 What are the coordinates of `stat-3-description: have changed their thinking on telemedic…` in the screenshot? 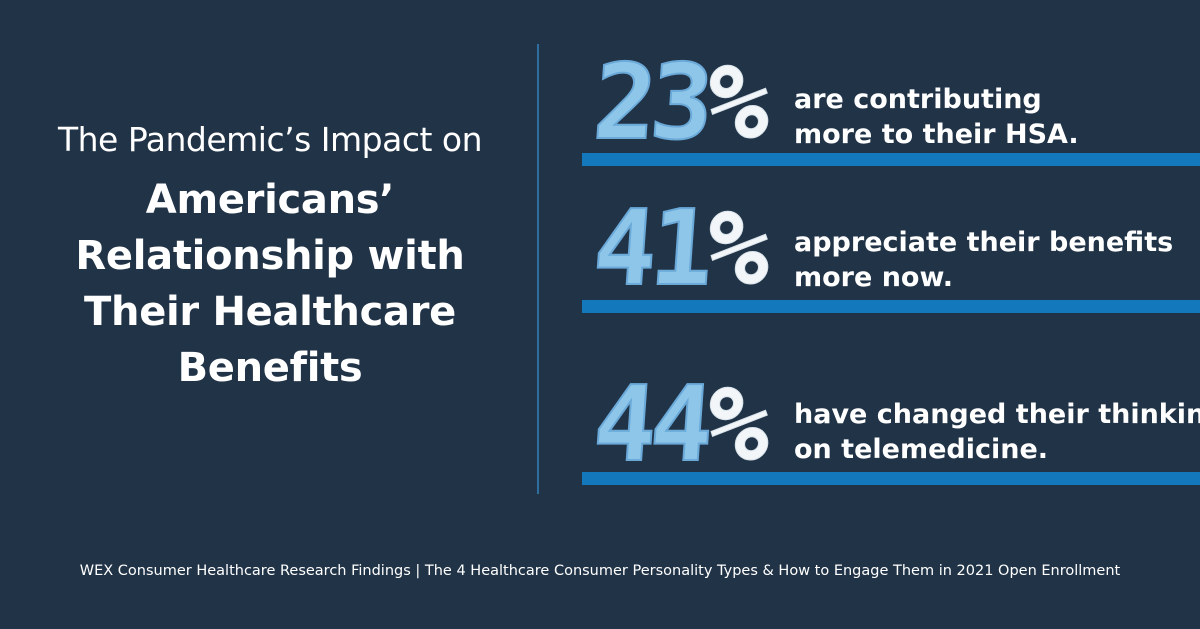 It's located at (997, 432).